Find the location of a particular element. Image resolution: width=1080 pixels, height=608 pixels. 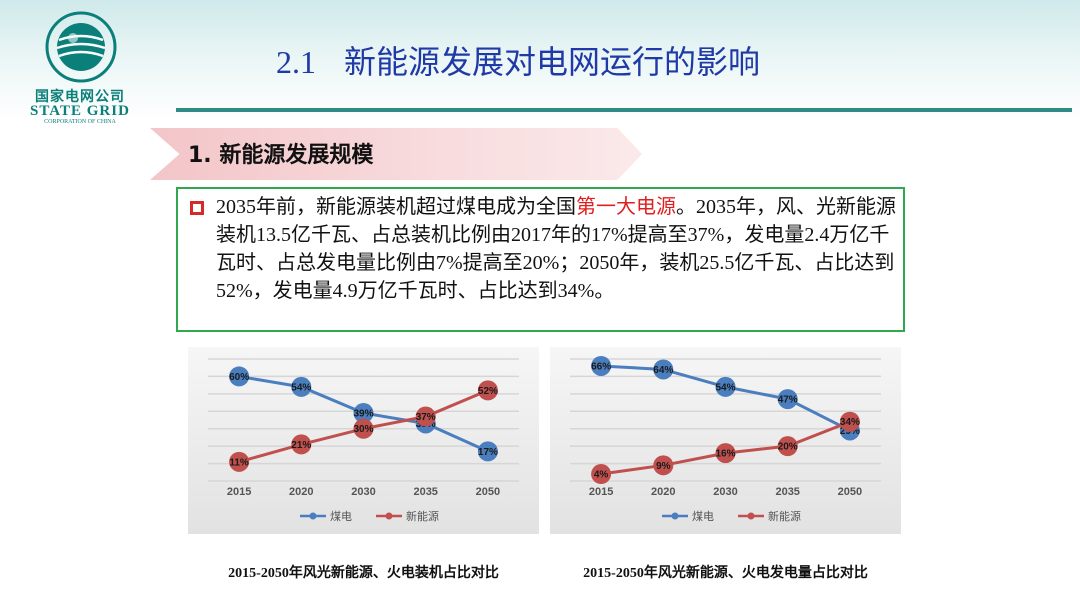

state-grid-logo: 国家电网公司 STATE GRID CORPORATION OF CHINA is located at coordinates (80, 67).